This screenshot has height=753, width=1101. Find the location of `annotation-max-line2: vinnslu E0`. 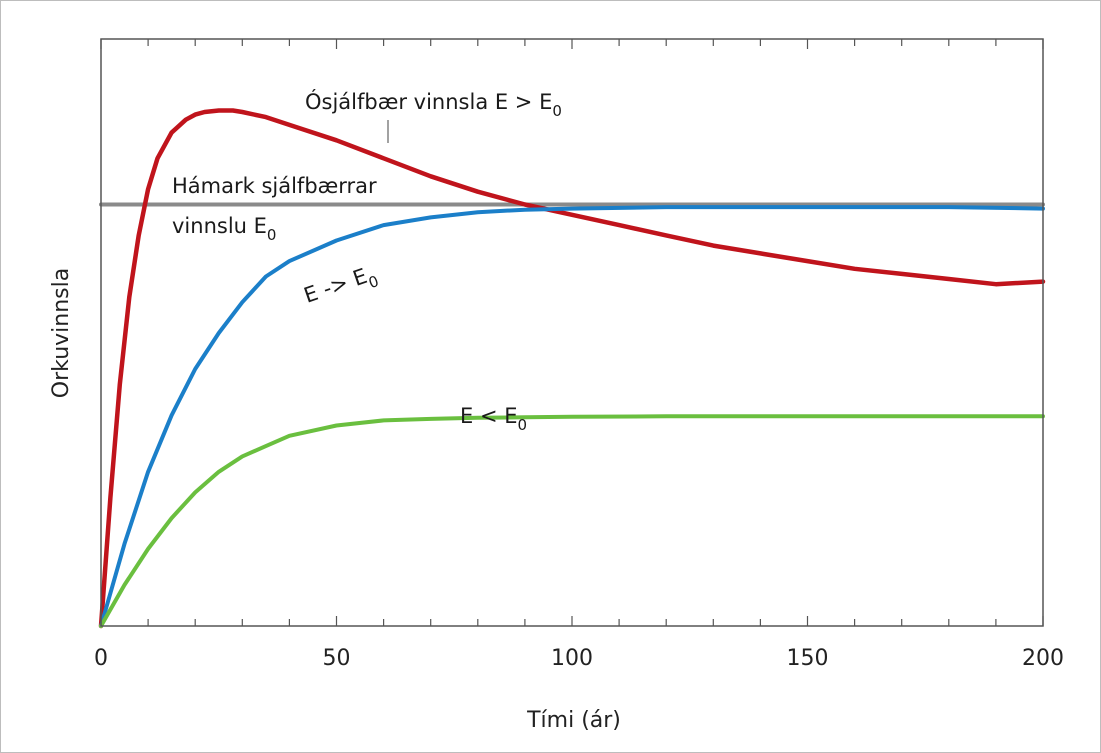

annotation-max-line2: vinnslu E0 is located at coordinates (224, 229).